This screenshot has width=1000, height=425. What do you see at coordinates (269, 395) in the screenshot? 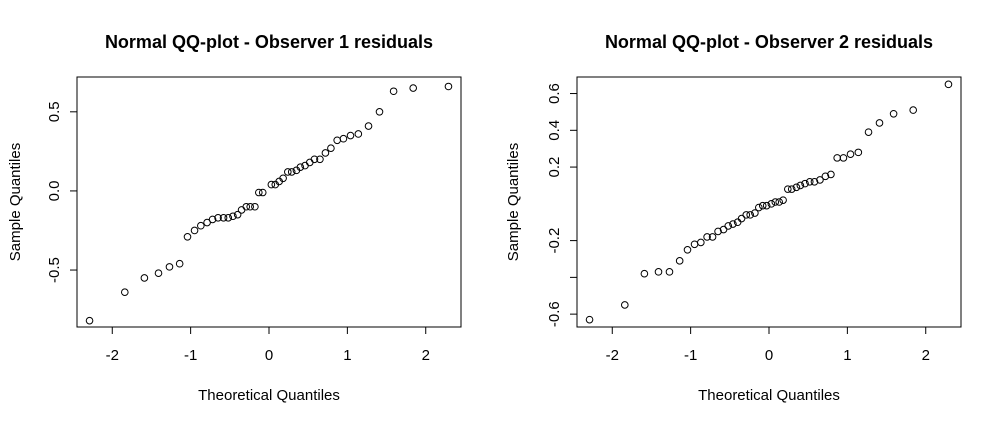
I see `x-axis-label: Theoretical Quantiles` at bounding box center [269, 395].